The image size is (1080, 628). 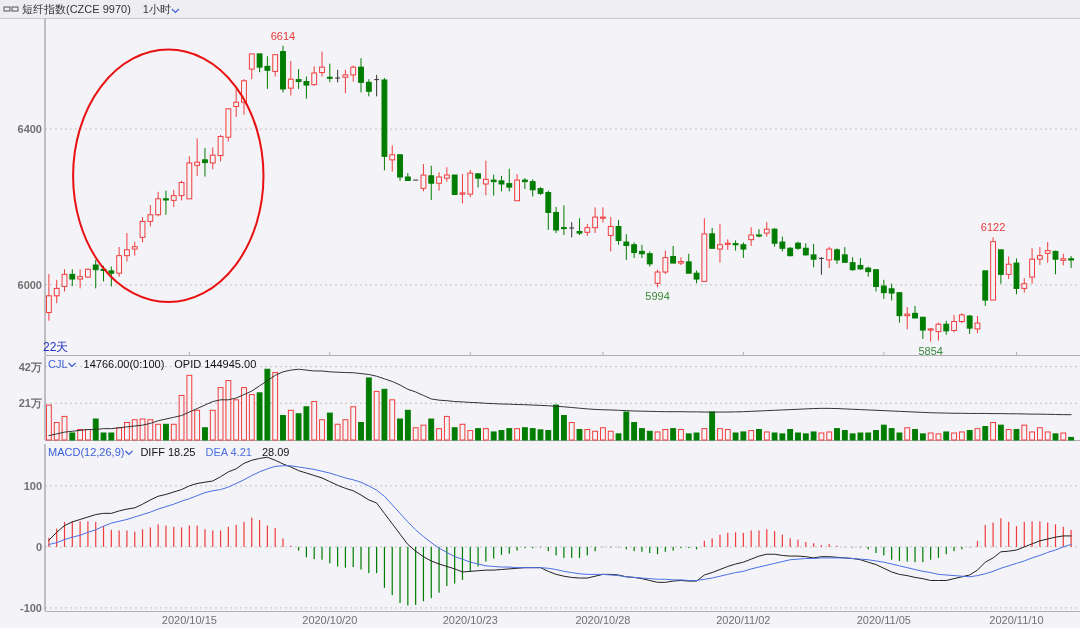 I want to click on y-tick-label: 6400, so click(x=29, y=129).